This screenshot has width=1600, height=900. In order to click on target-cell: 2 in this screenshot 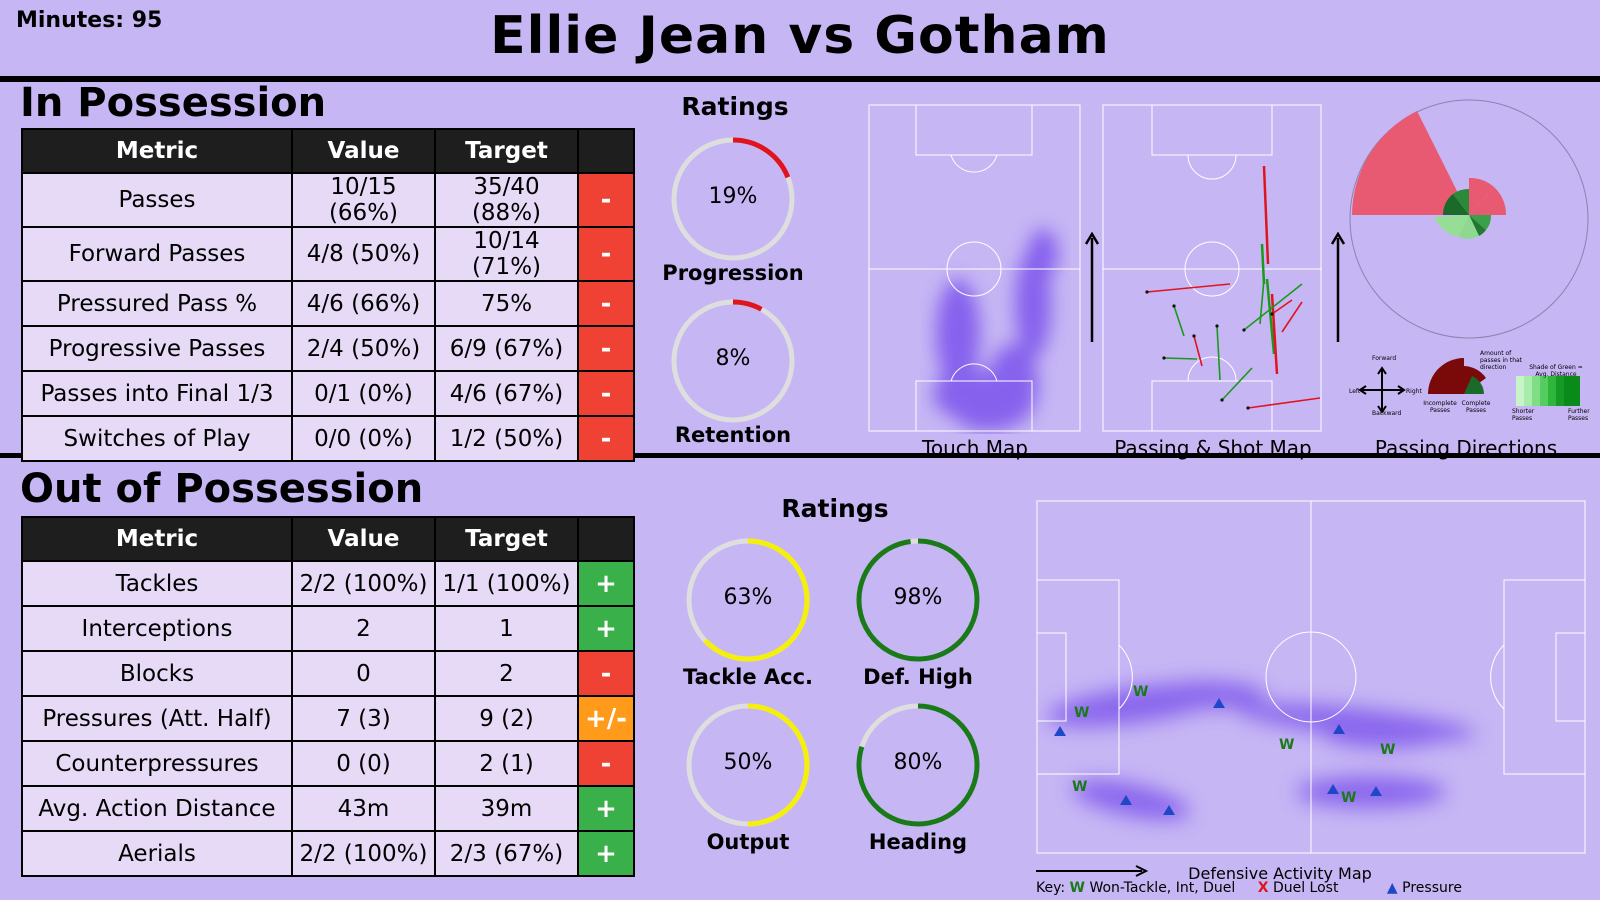, I will do `click(506, 673)`.